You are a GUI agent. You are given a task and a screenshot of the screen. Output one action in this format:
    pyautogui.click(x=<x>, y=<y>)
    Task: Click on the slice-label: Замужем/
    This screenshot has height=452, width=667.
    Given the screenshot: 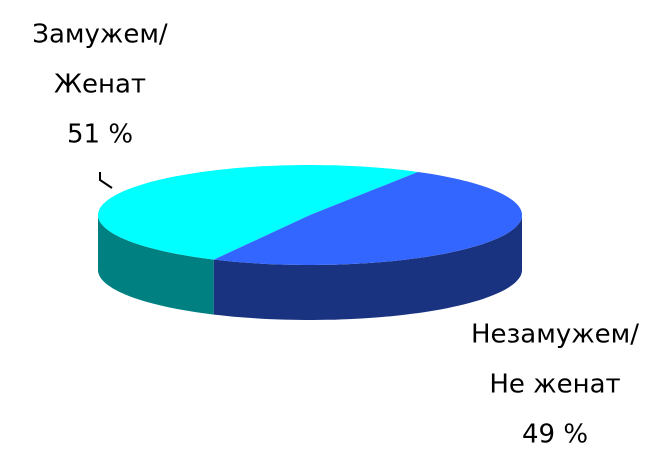 What is the action you would take?
    pyautogui.click(x=100, y=35)
    